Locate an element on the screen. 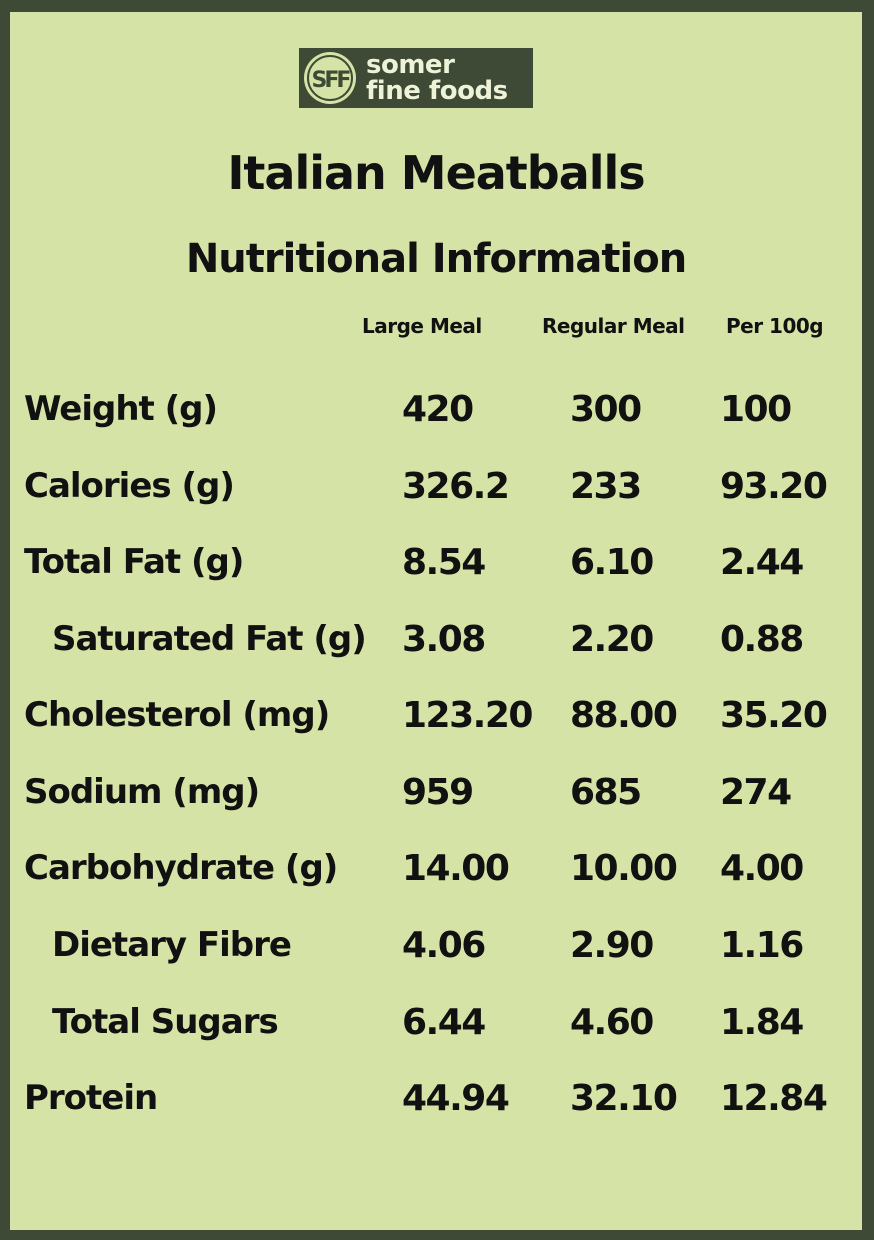  regular-meal-value: 6.10 is located at coordinates (612, 562).